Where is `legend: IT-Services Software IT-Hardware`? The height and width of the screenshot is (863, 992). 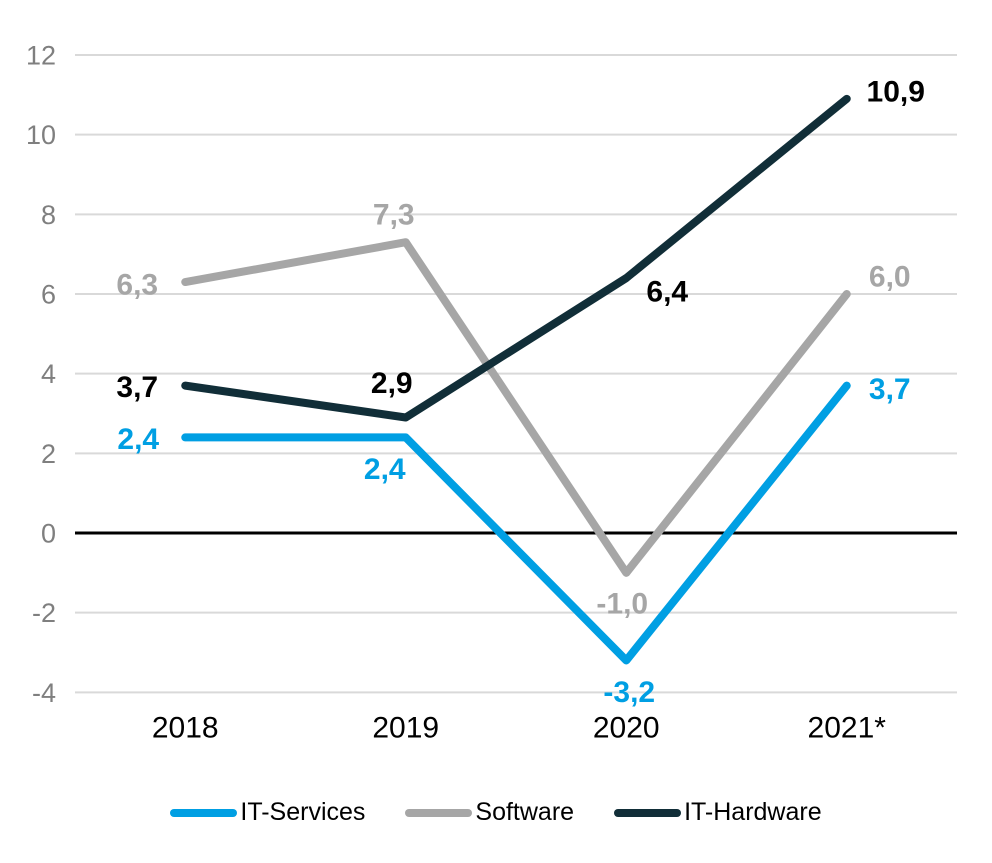 legend: IT-Services Software IT-Hardware is located at coordinates (496, 812).